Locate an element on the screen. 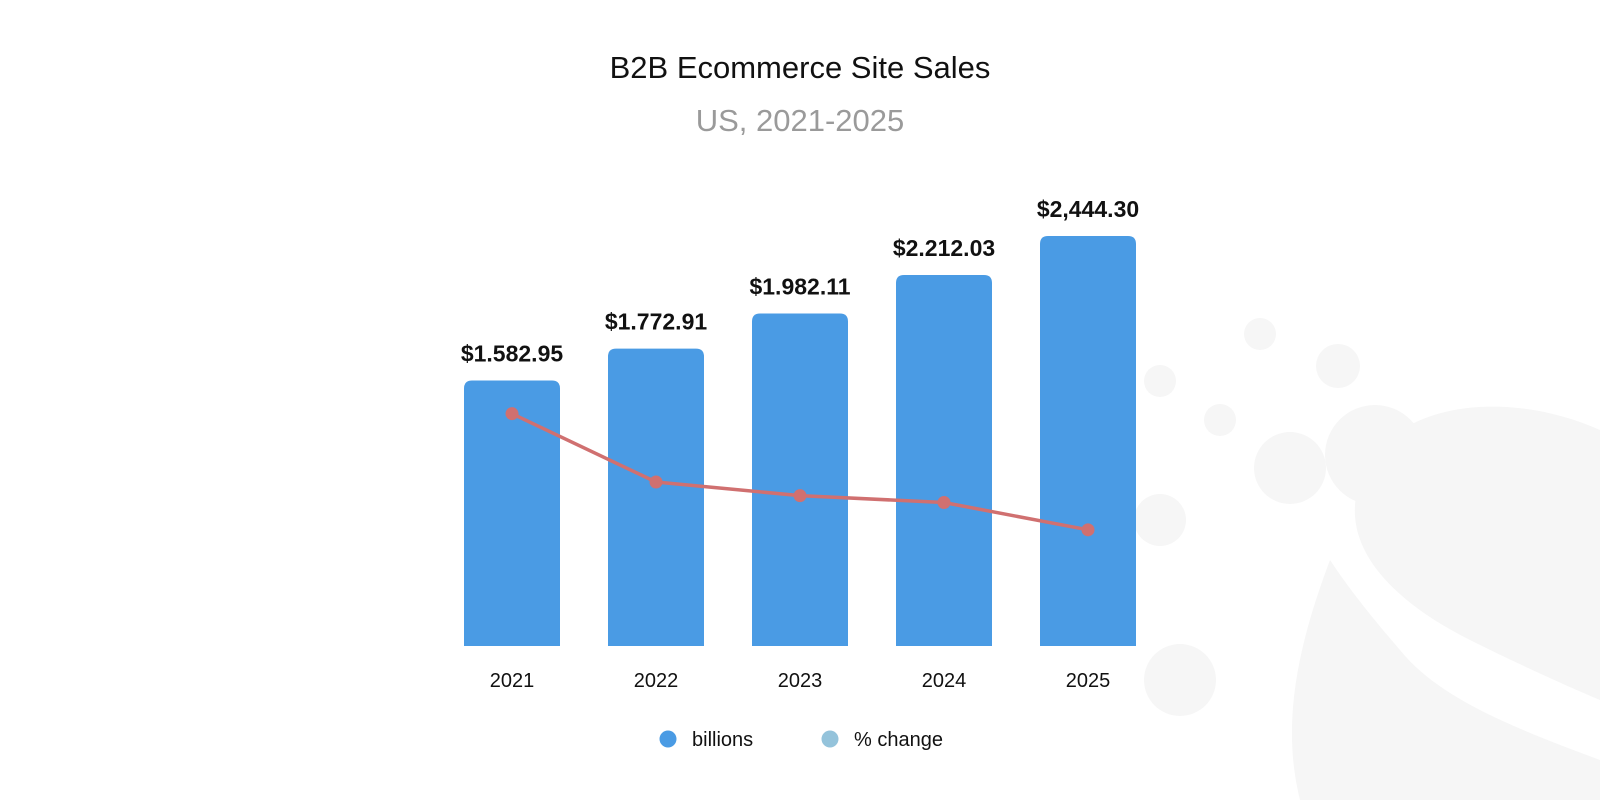  x-tick-label-2021: 2021 is located at coordinates (512, 681).